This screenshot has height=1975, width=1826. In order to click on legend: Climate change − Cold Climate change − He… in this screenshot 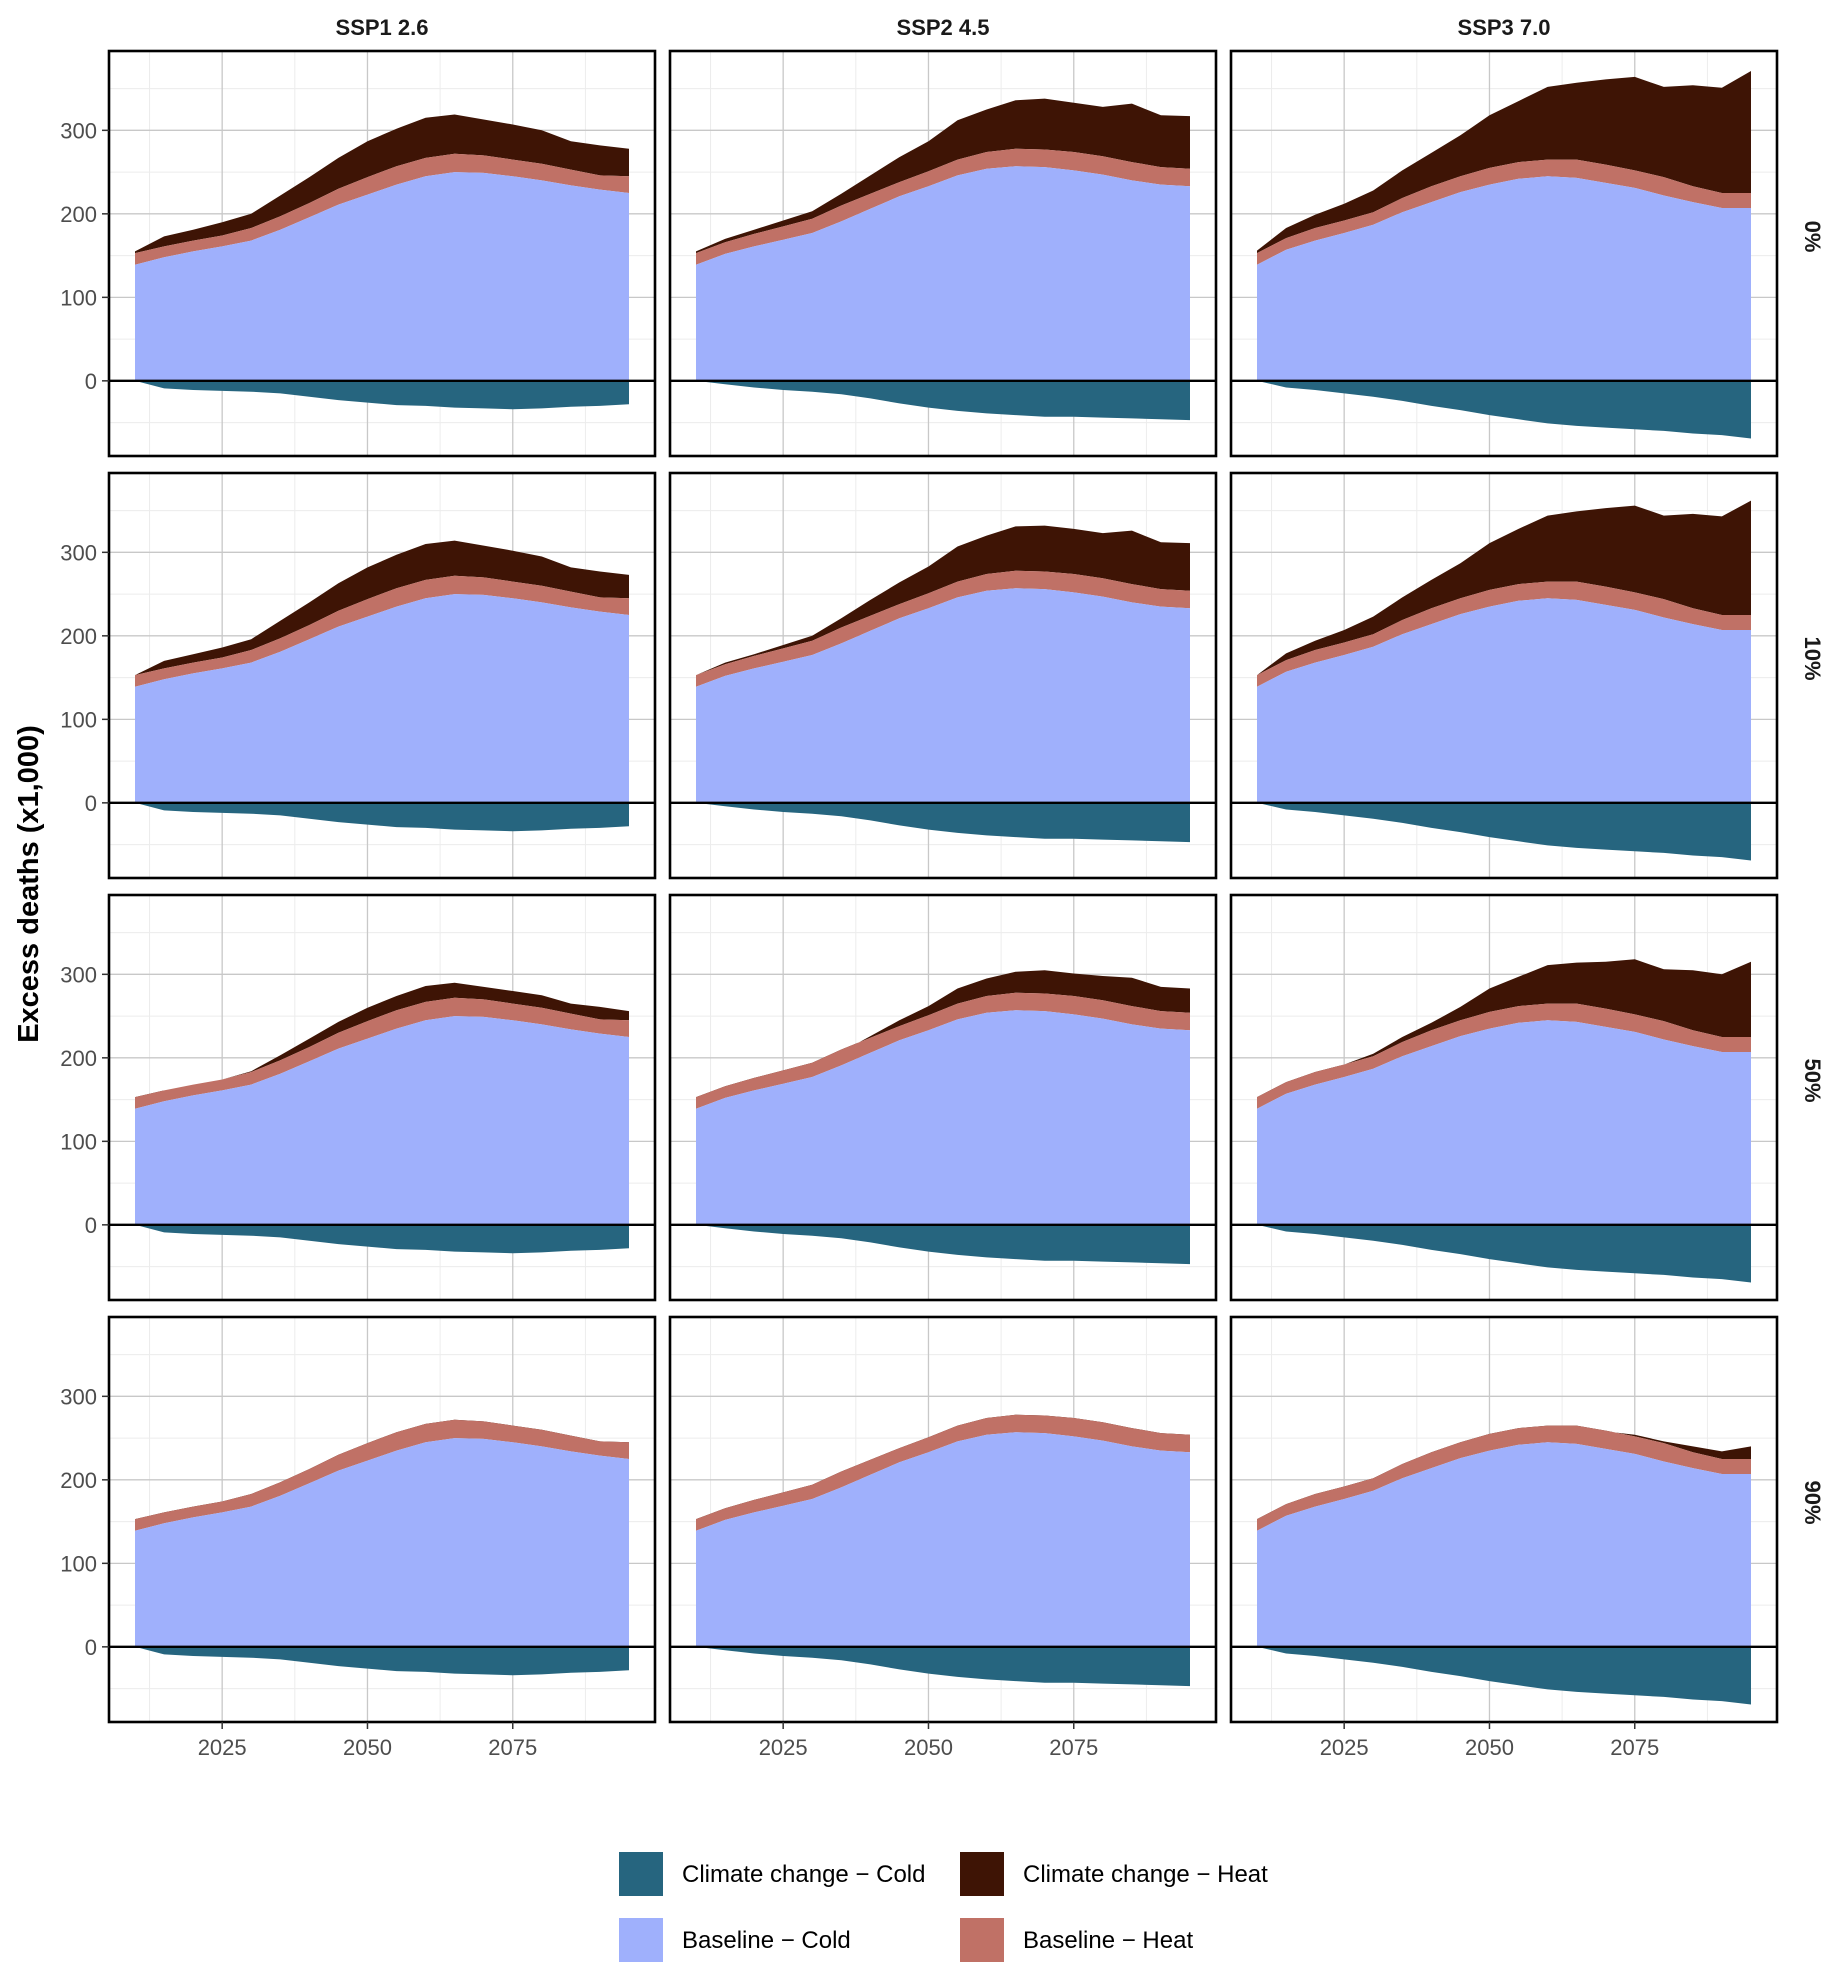, I will do `click(943, 1907)`.